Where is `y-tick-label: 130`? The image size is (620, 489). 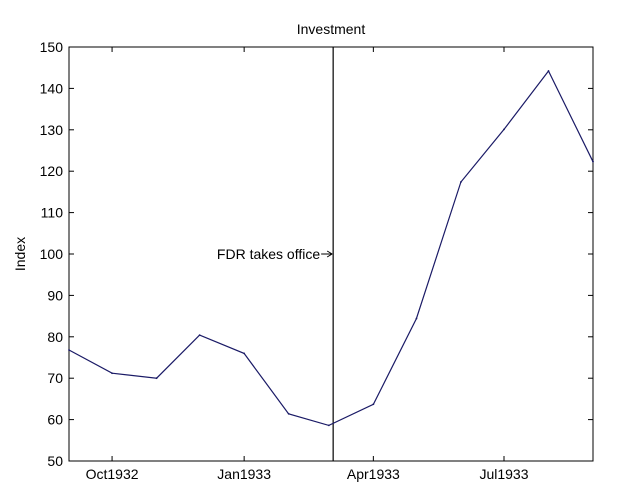
y-tick-label: 130 is located at coordinates (52, 130).